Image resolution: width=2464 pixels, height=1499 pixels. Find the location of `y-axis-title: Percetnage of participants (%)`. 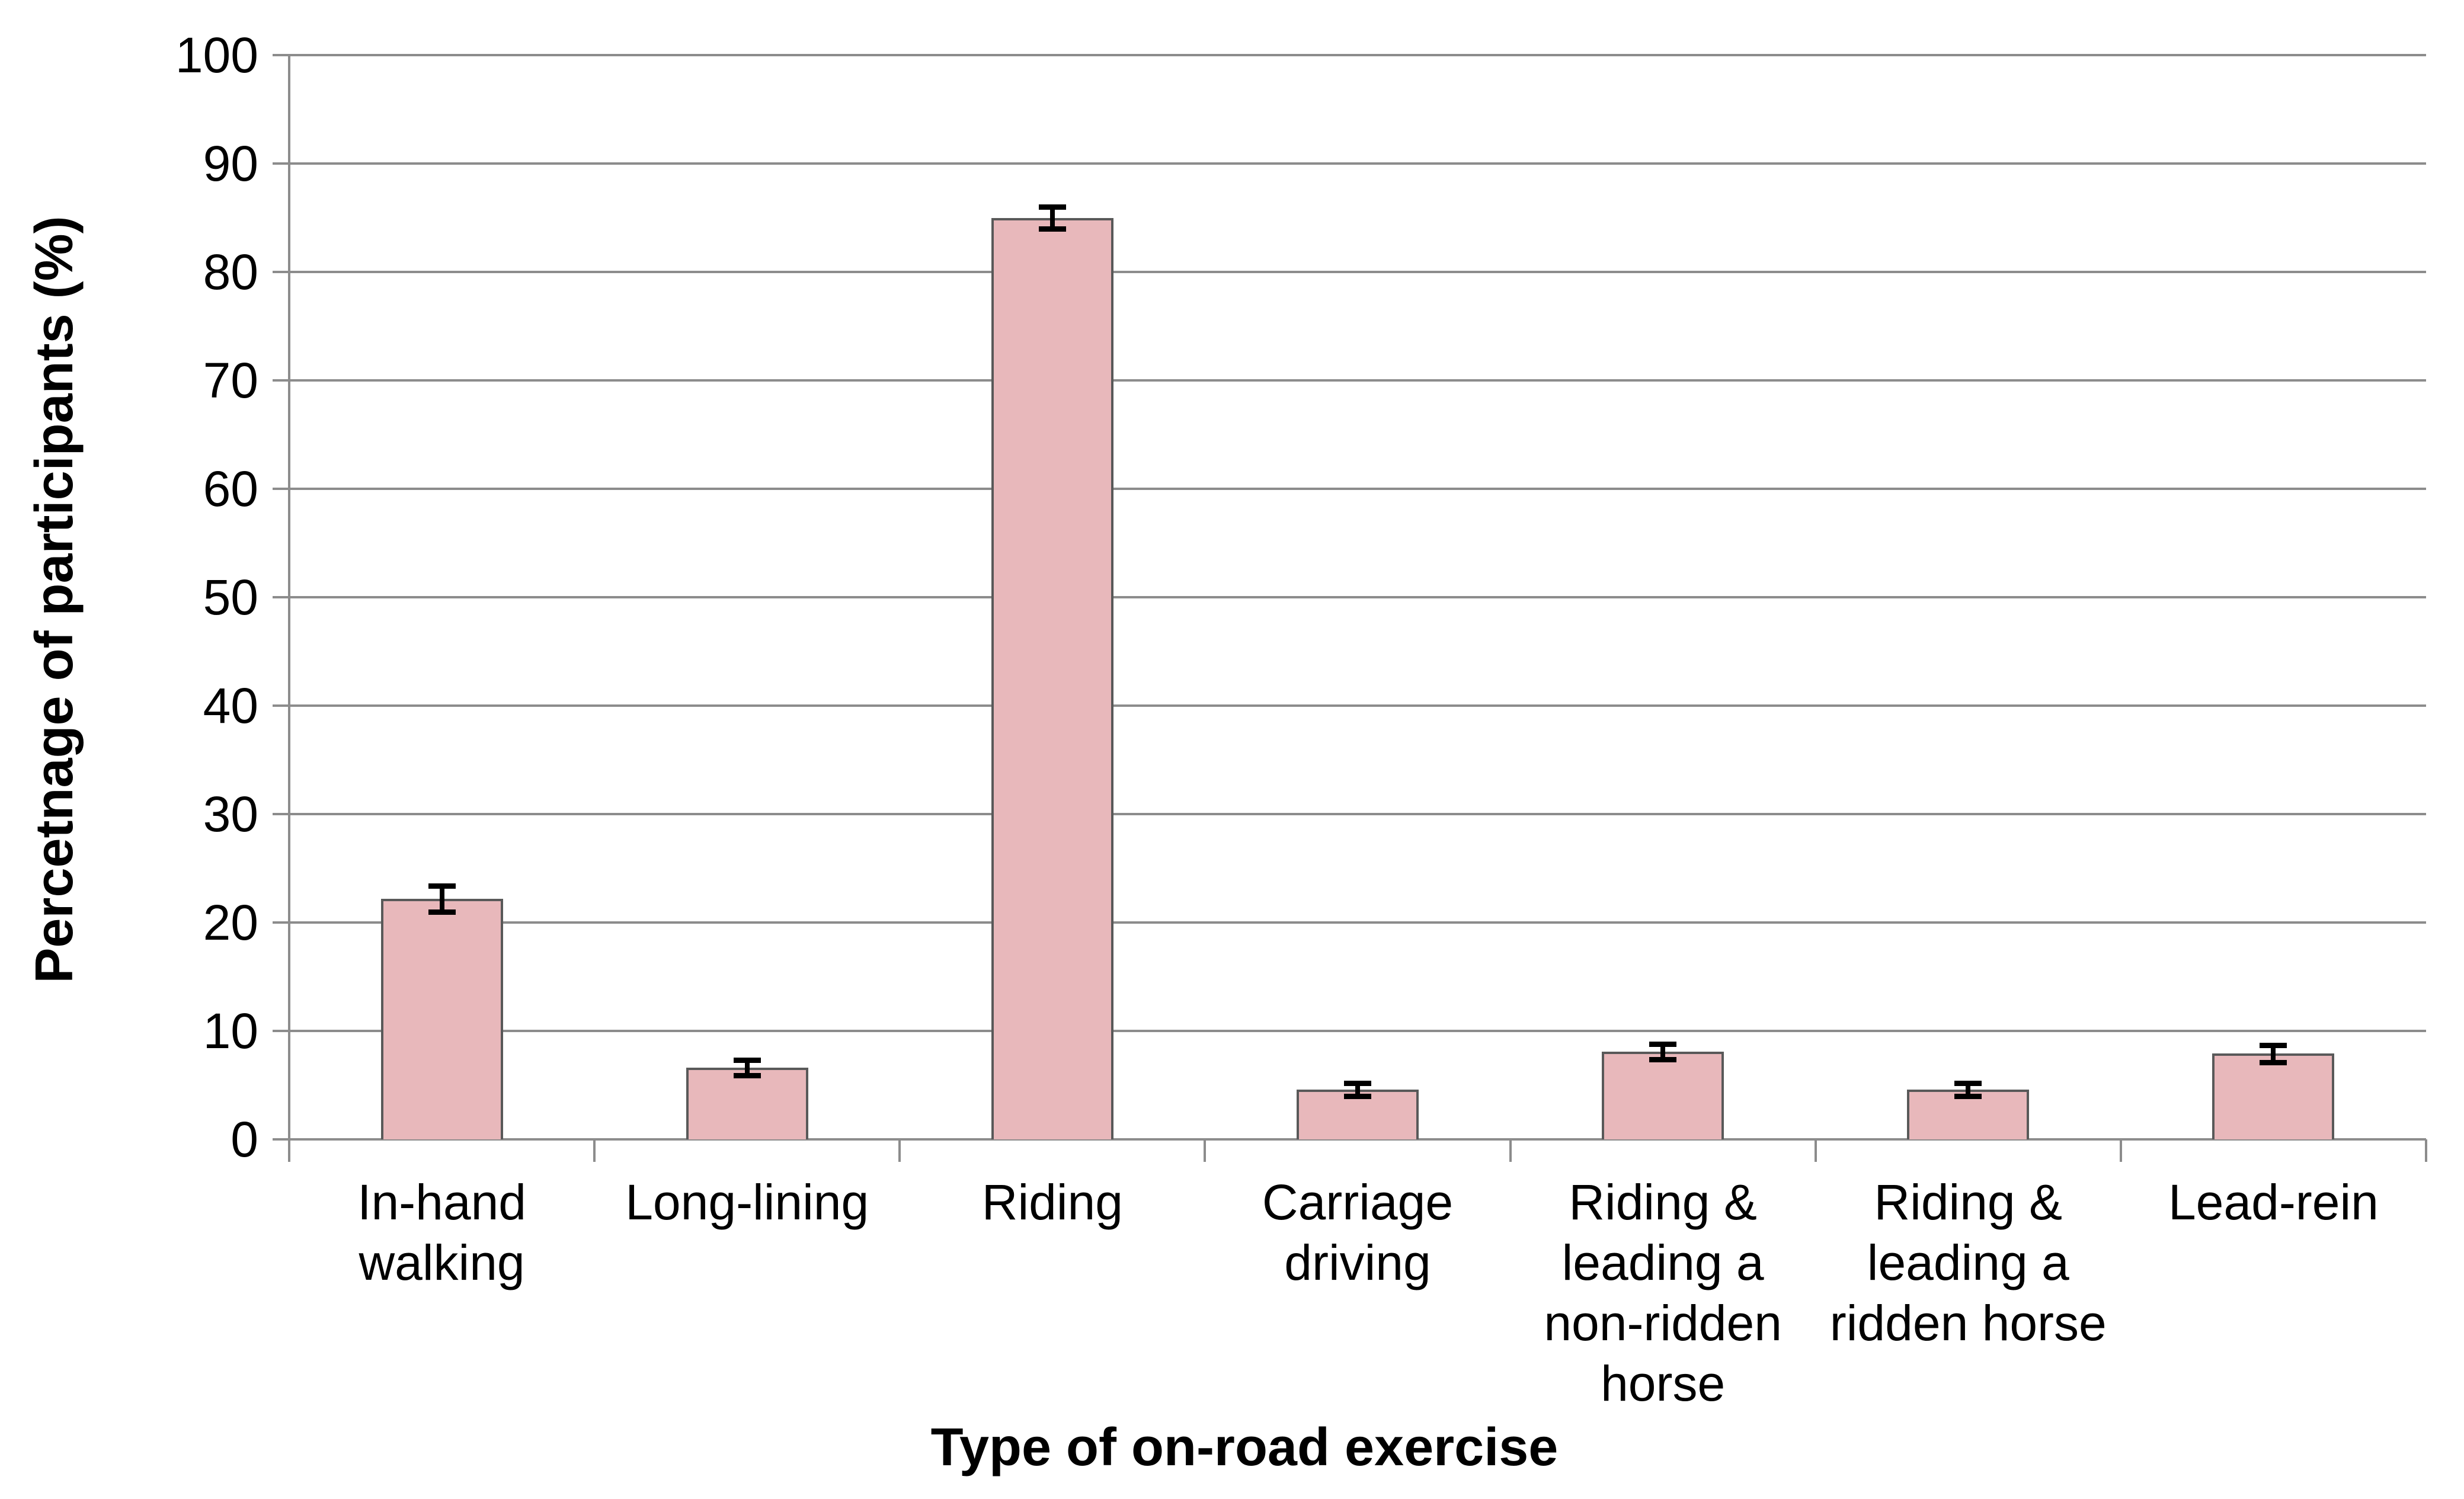

y-axis-title: Percetnage of participants (%) is located at coordinates (54, 600).